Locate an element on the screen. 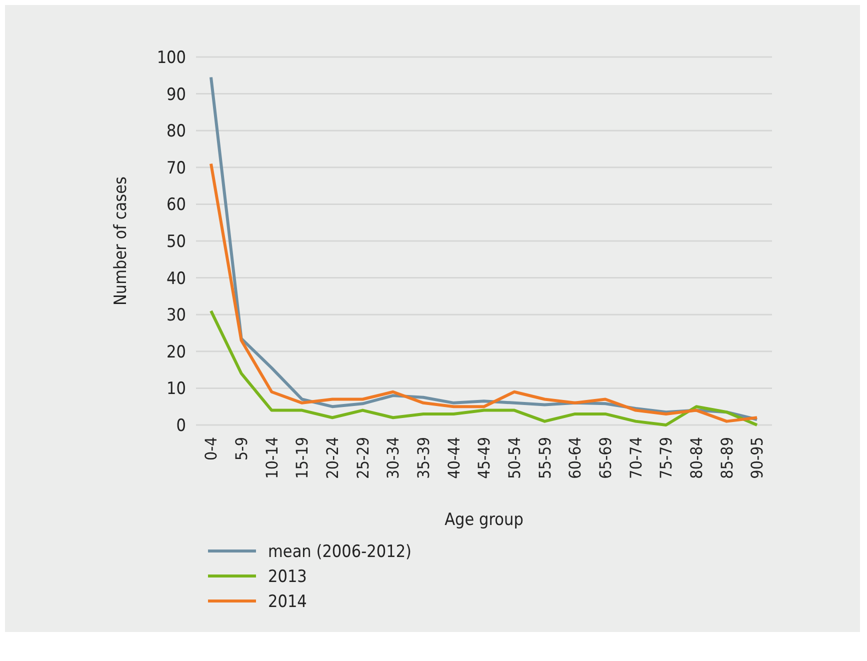 The height and width of the screenshot is (661, 867). legend-label: mean (2006-2012) is located at coordinates (340, 552).